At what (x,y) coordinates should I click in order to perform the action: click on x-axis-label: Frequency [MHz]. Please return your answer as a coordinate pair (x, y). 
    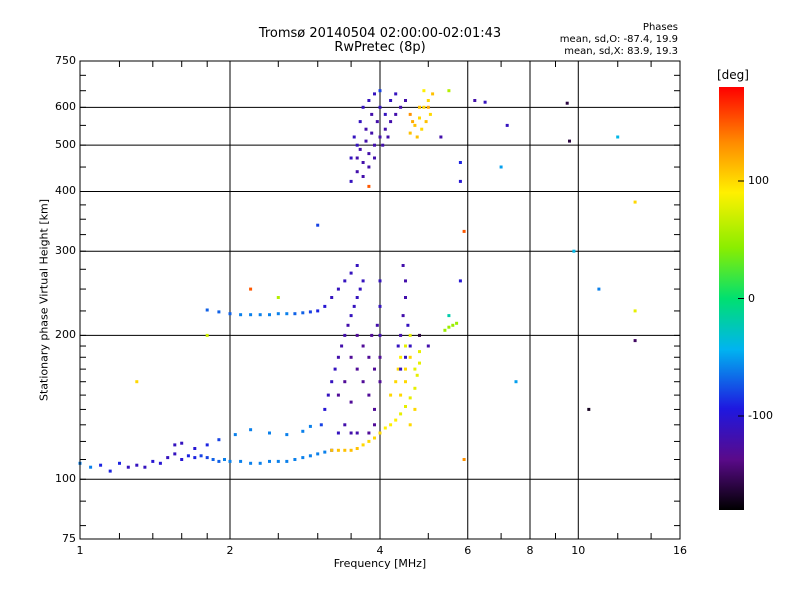
    Looking at the image, I should click on (380, 563).